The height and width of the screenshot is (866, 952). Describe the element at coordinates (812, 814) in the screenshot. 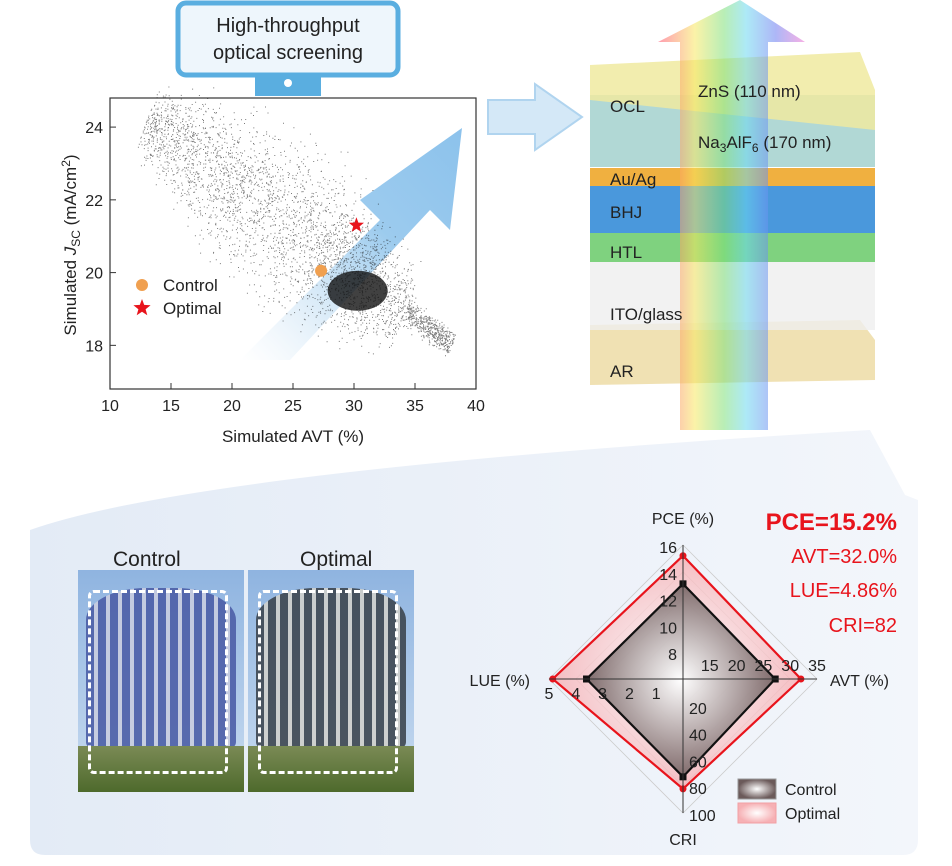

I see `radar-legend-optimal: Optimal` at that location.